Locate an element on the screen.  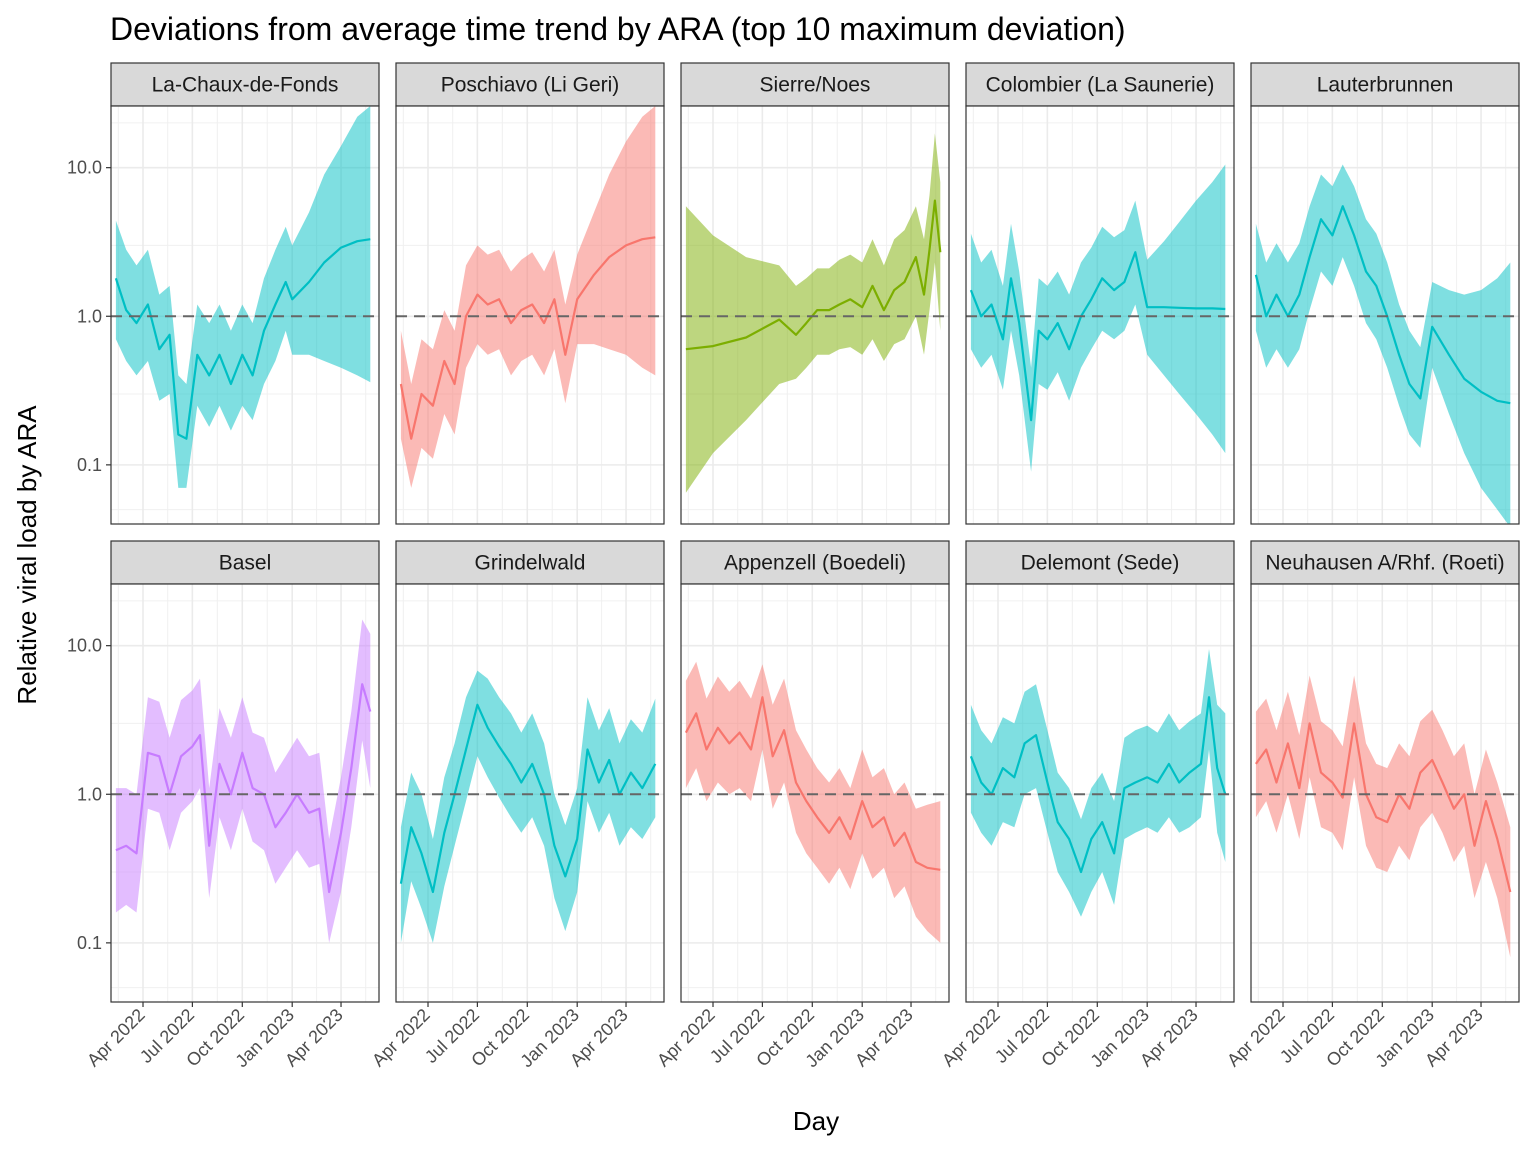
facet-panel: Colombier (La Saunerie) is located at coordinates (1100, 293).